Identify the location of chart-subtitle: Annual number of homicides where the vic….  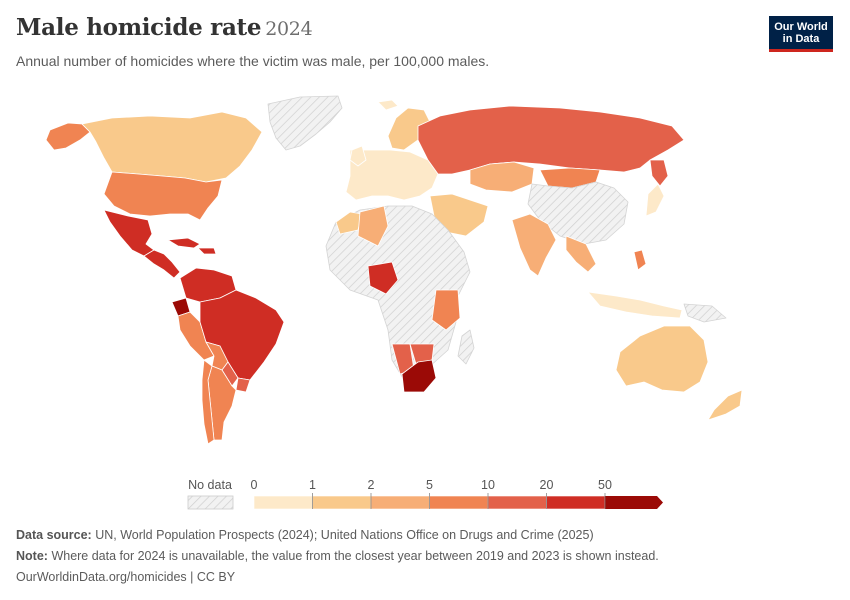
(253, 61).